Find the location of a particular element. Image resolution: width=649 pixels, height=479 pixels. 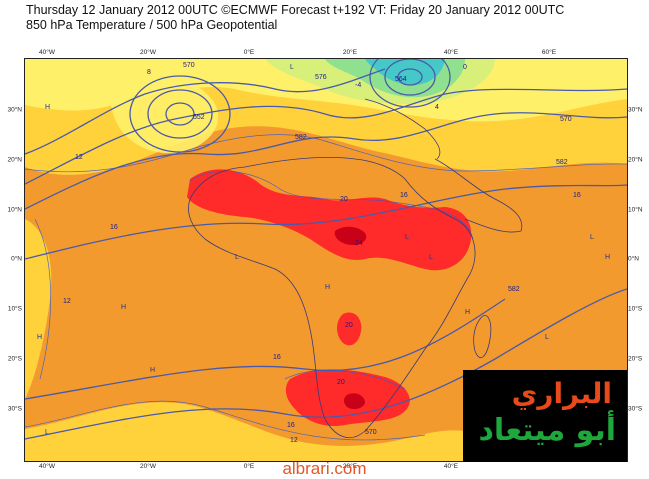

albrari-logo: البراري أبو ميتعاد is located at coordinates (545, 416).